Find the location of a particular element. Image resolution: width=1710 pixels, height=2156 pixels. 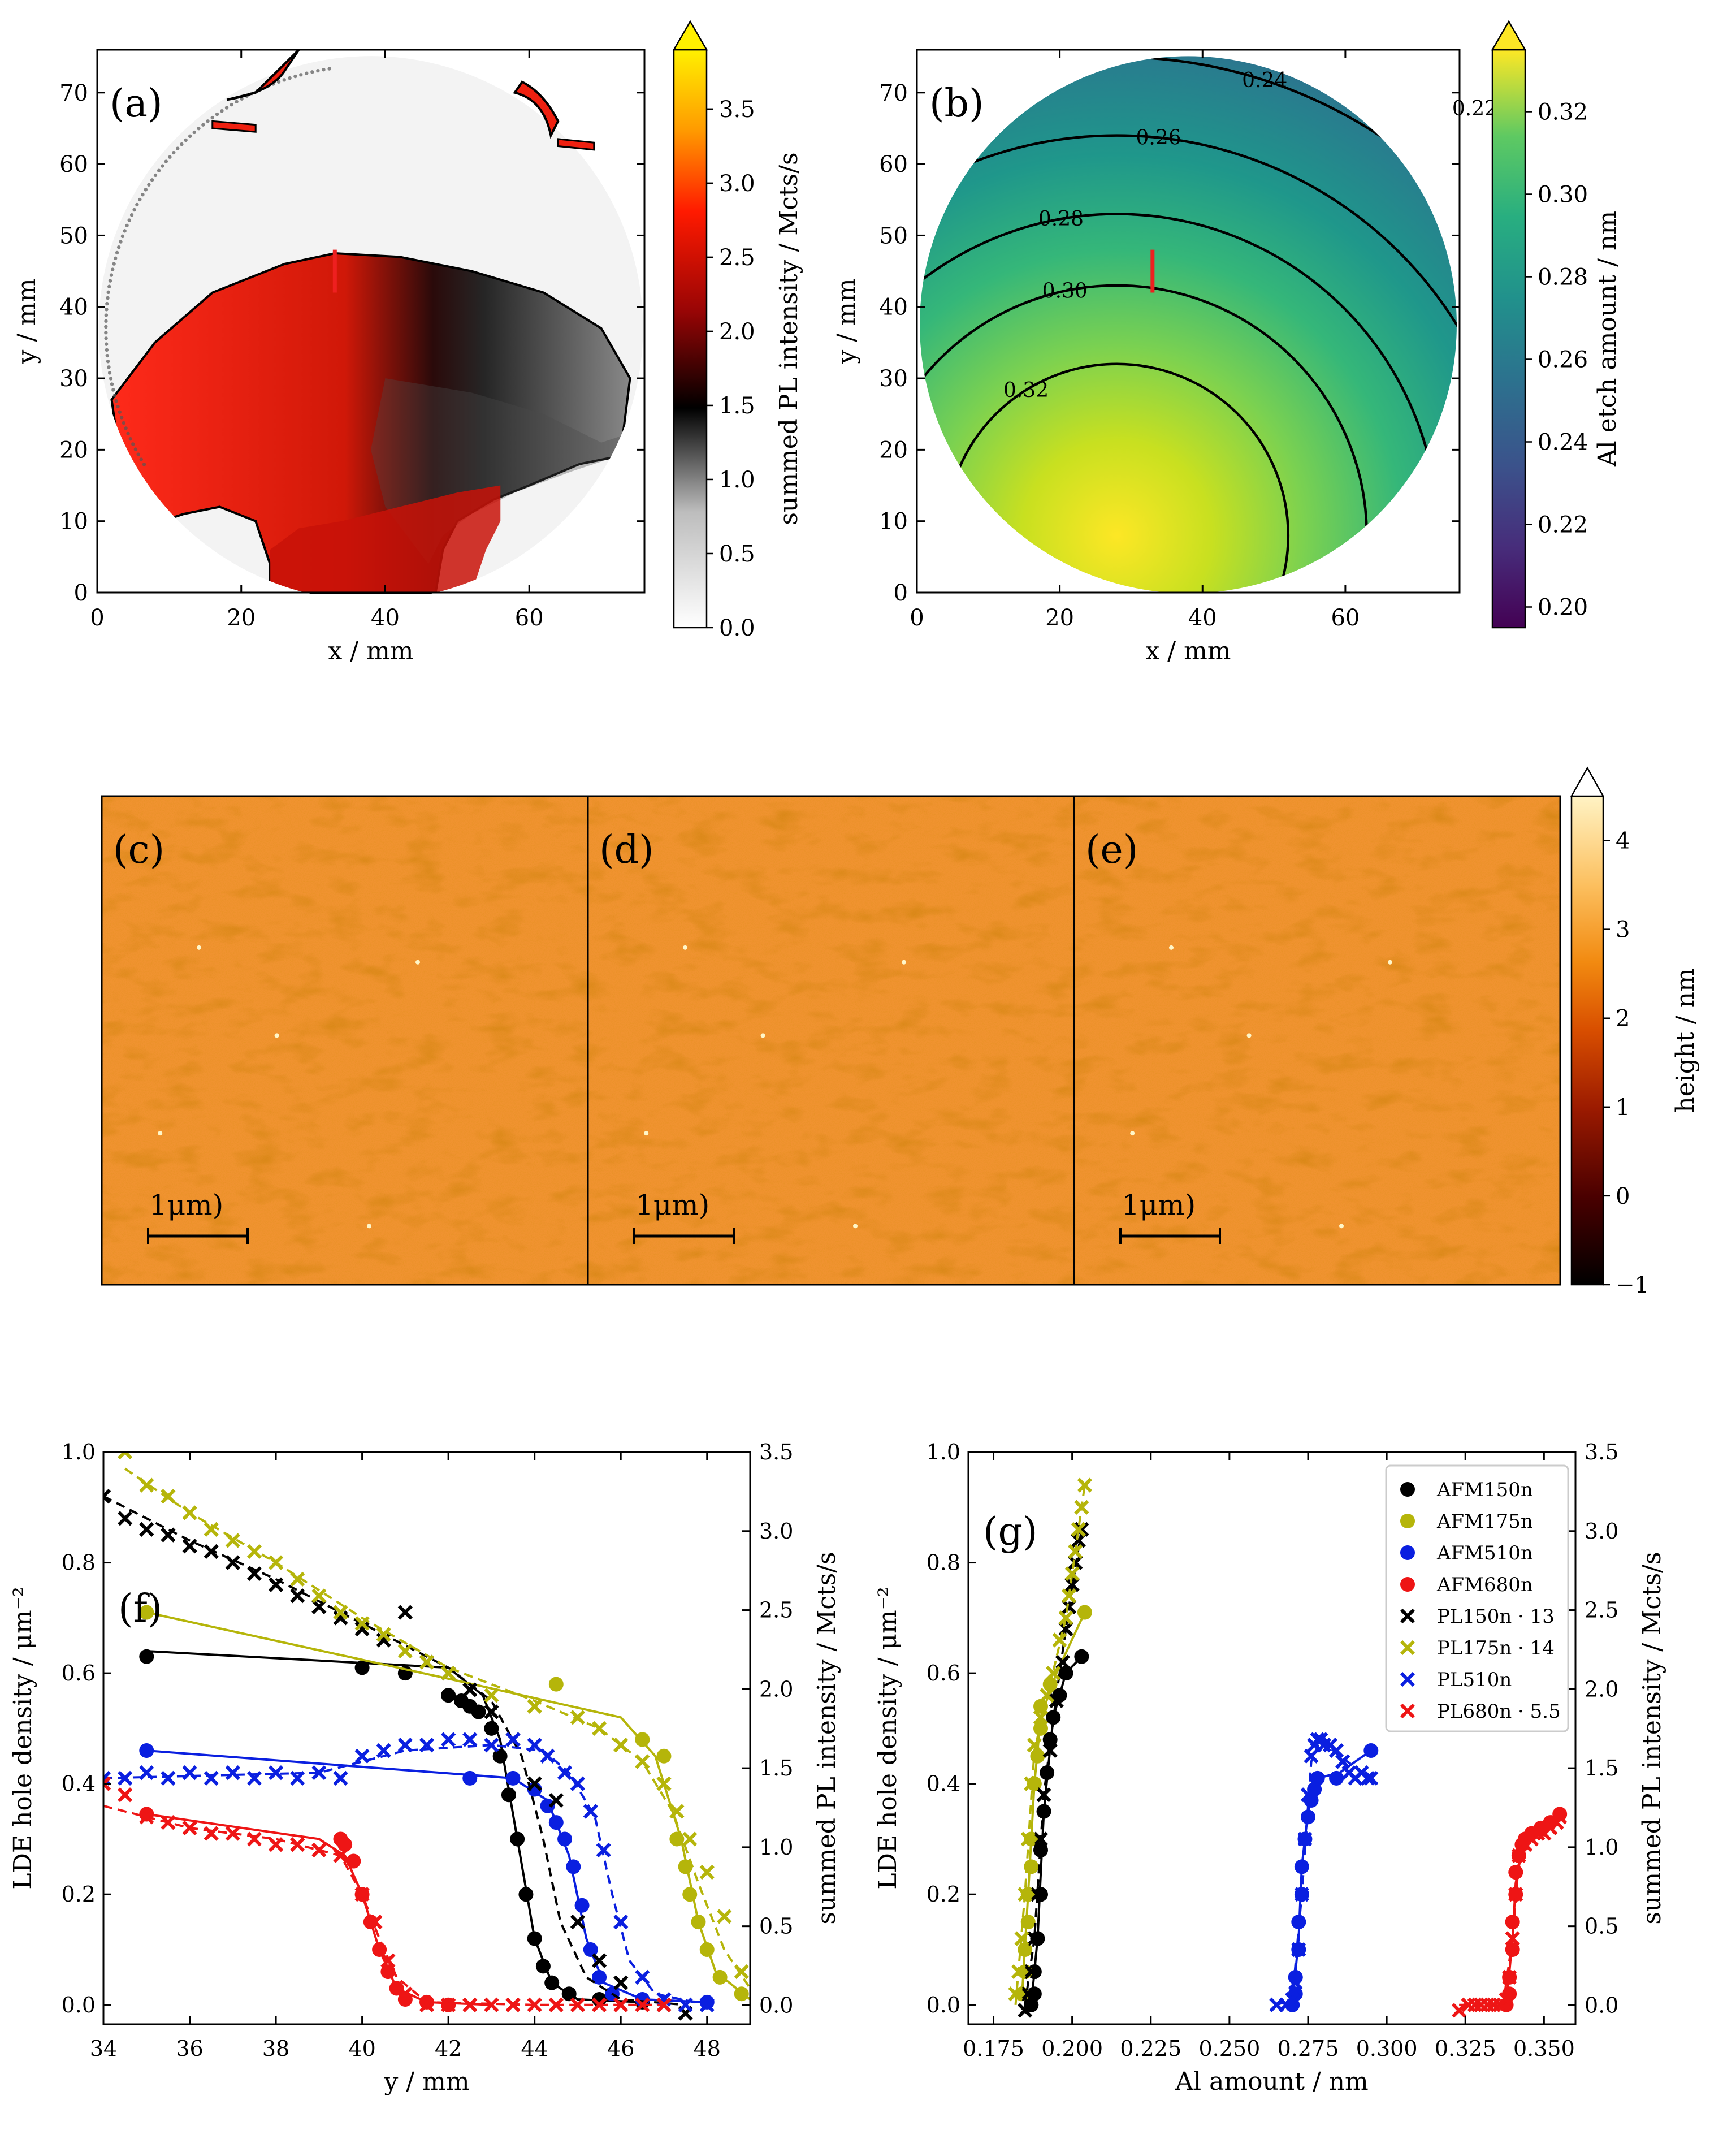

g-x-tick-label: 0.225 is located at coordinates (1151, 2048).